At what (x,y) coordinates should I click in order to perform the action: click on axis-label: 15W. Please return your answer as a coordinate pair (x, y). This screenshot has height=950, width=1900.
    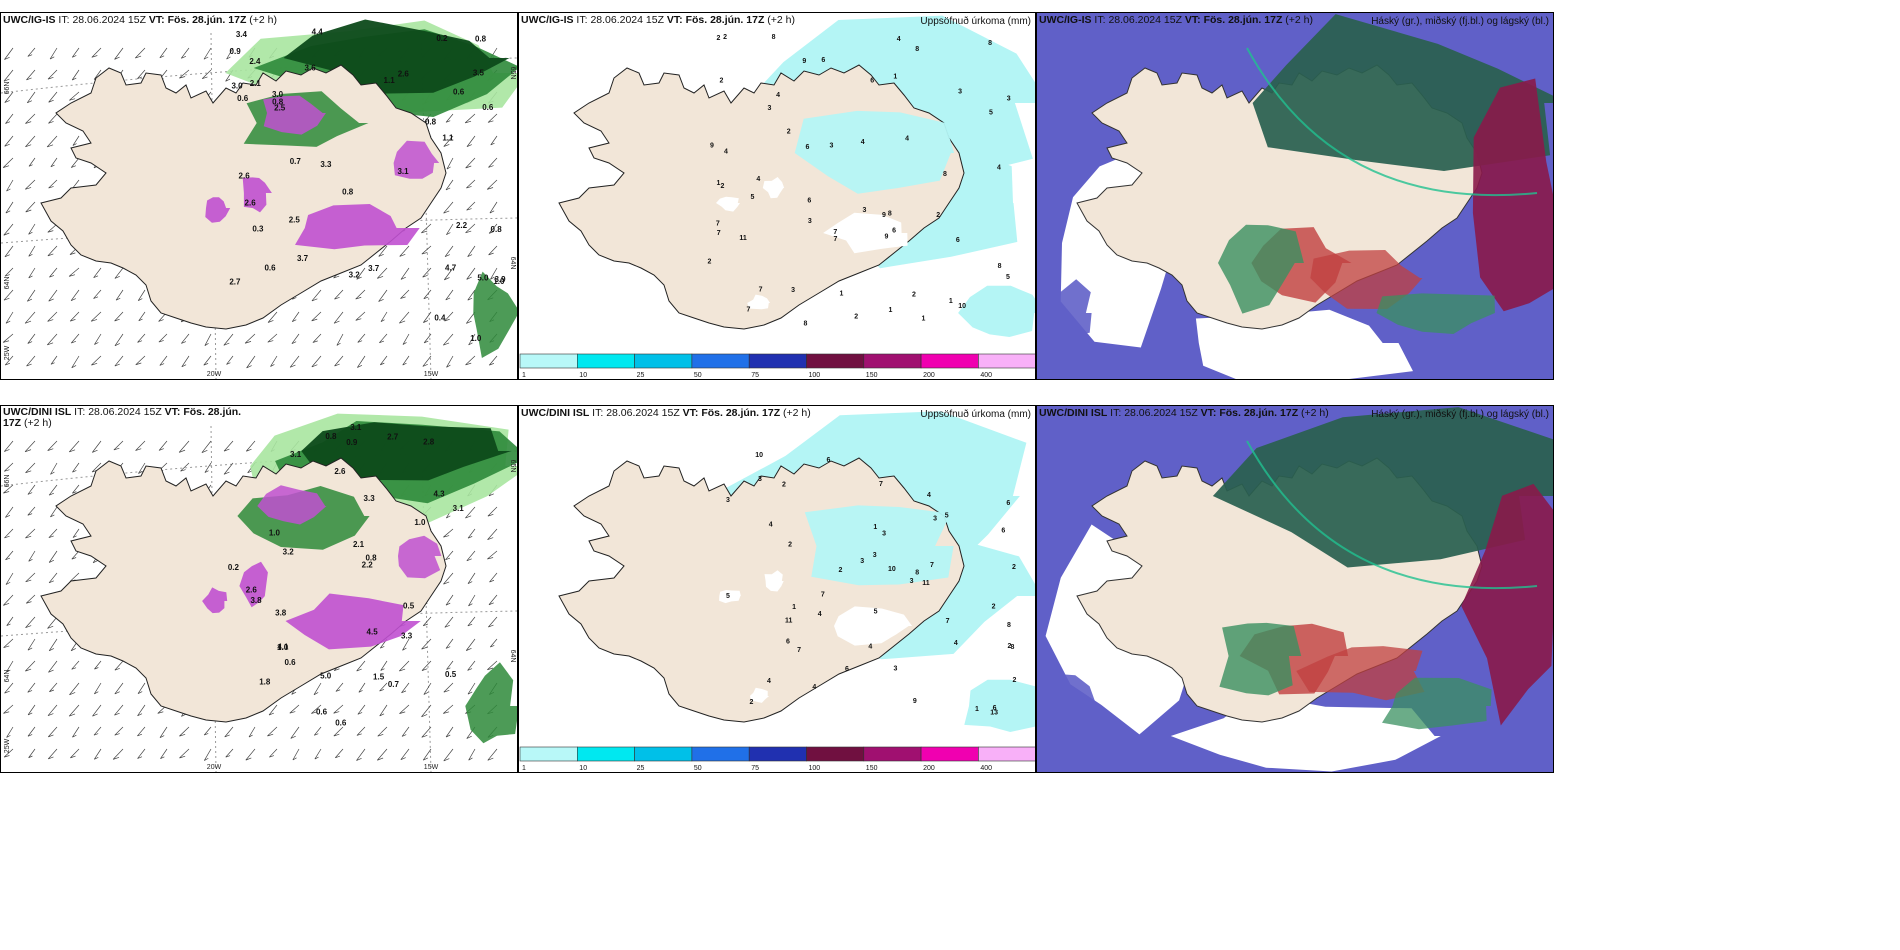
    Looking at the image, I should click on (431, 374).